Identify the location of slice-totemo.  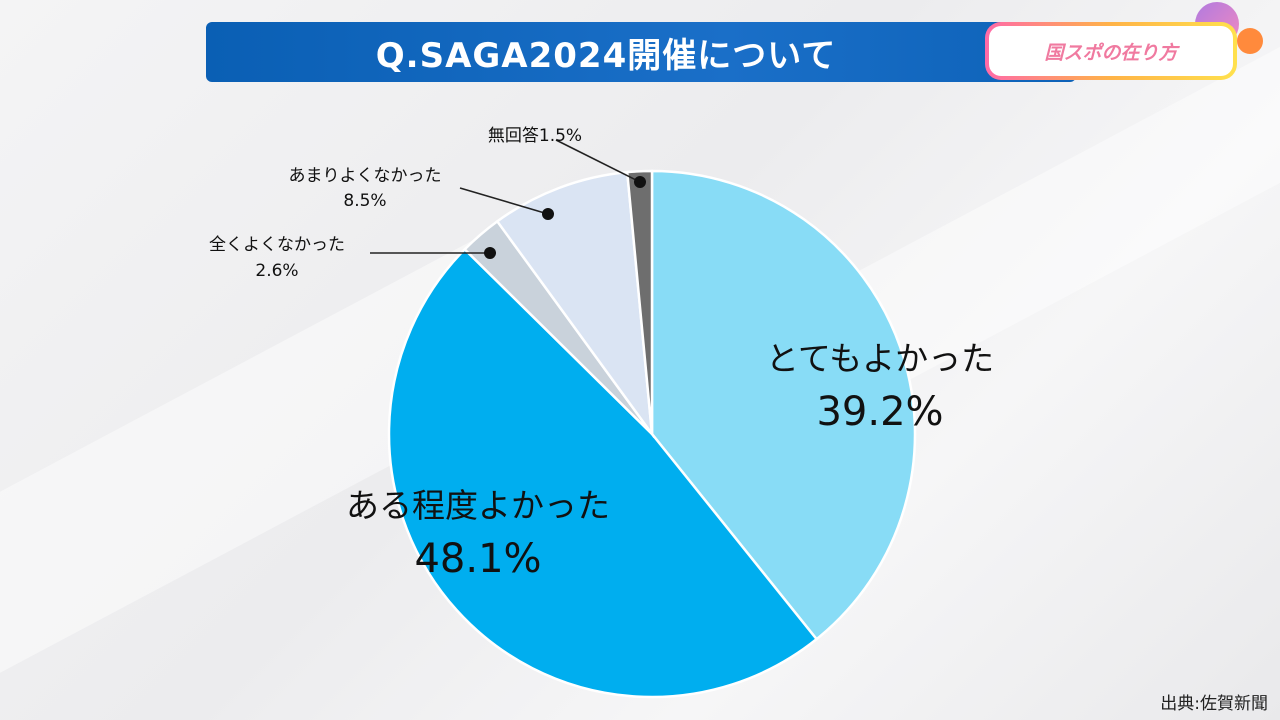
(783, 405).